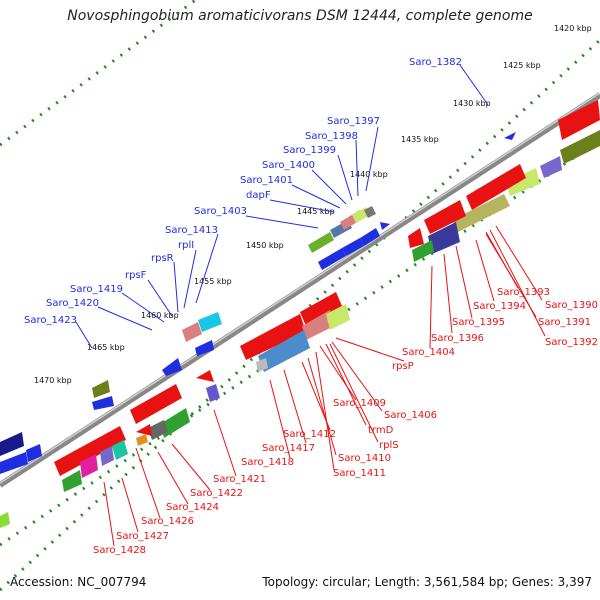 The height and width of the screenshot is (600, 600). Describe the element at coordinates (389, 445) in the screenshot. I see `gene-label: rplS` at that location.